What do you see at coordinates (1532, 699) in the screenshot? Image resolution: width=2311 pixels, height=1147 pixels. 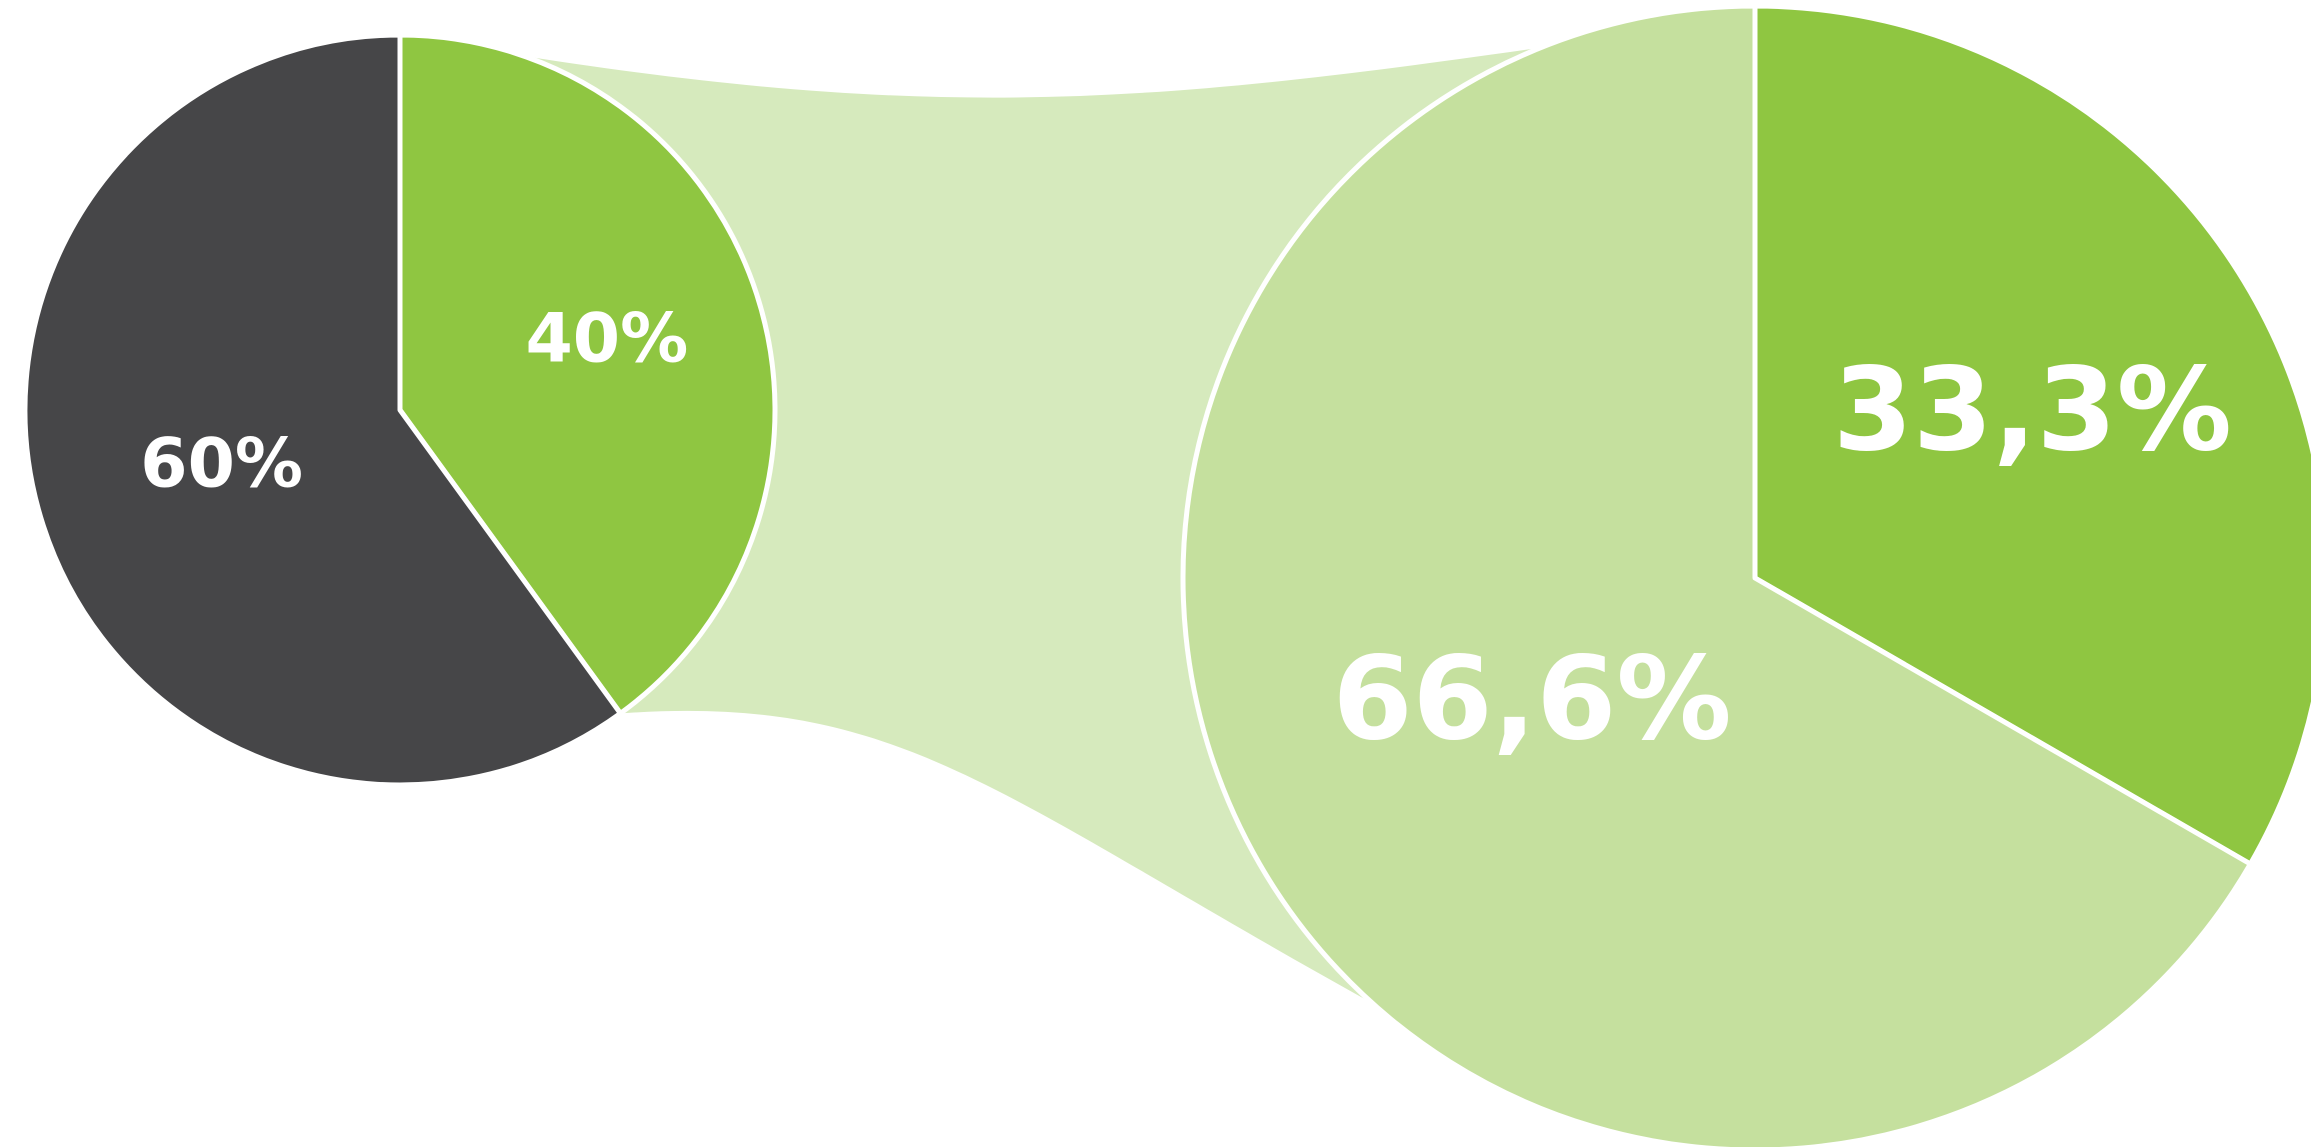 I see `slice-label-66-6: 66,6%` at bounding box center [1532, 699].